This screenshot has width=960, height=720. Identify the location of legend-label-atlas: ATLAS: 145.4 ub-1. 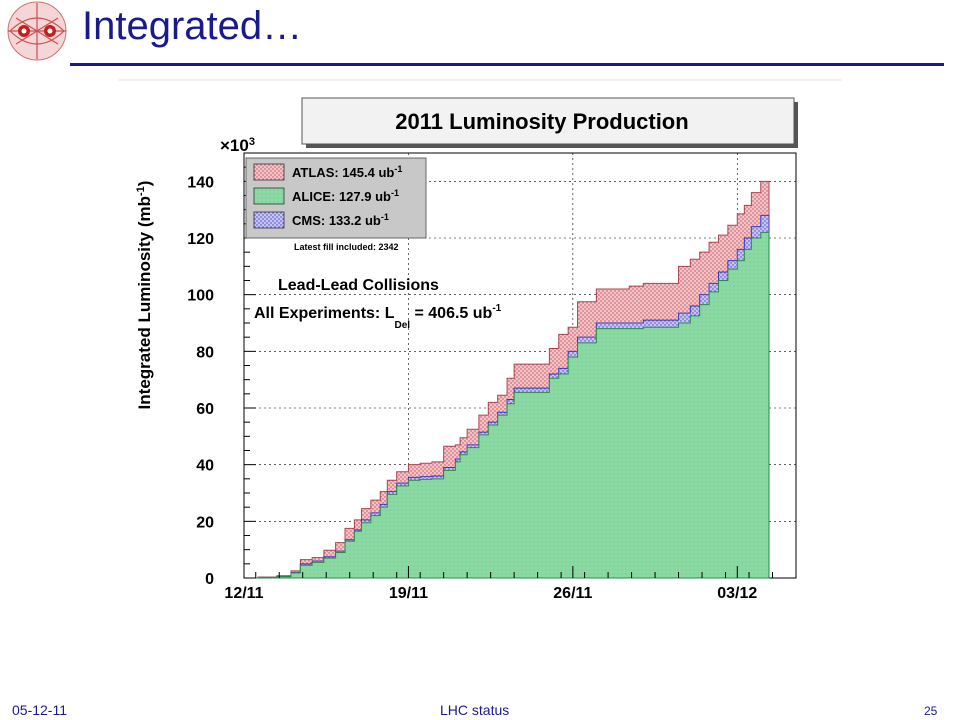
(347, 172).